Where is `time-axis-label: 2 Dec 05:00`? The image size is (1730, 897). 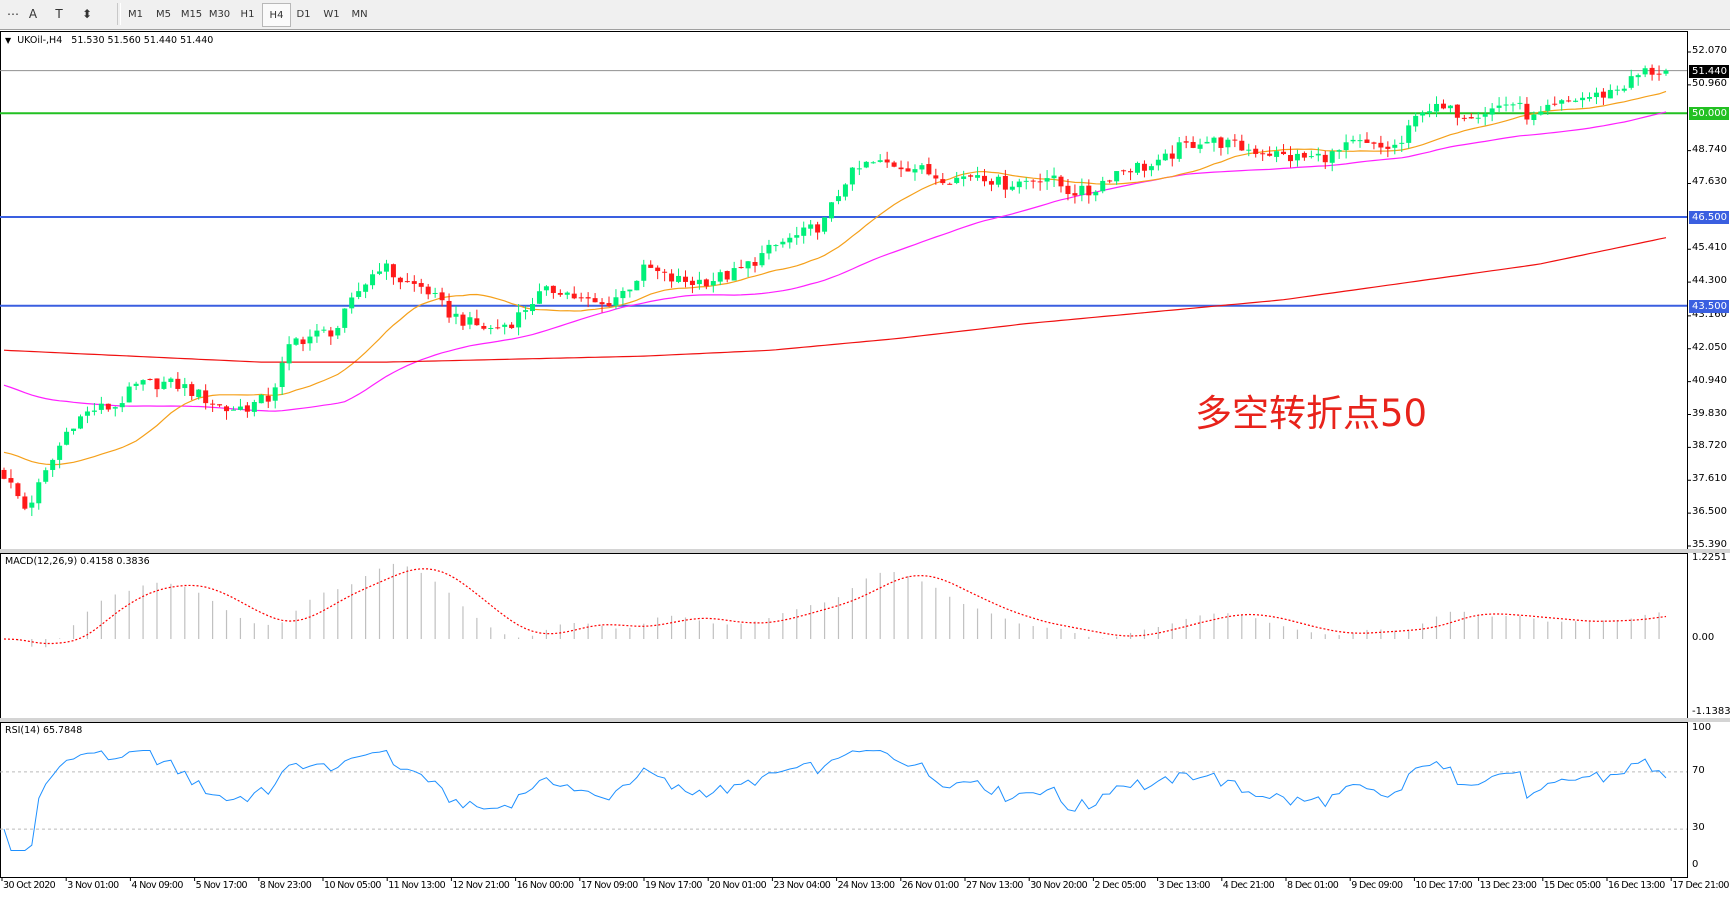 time-axis-label: 2 Dec 05:00 is located at coordinates (1120, 885).